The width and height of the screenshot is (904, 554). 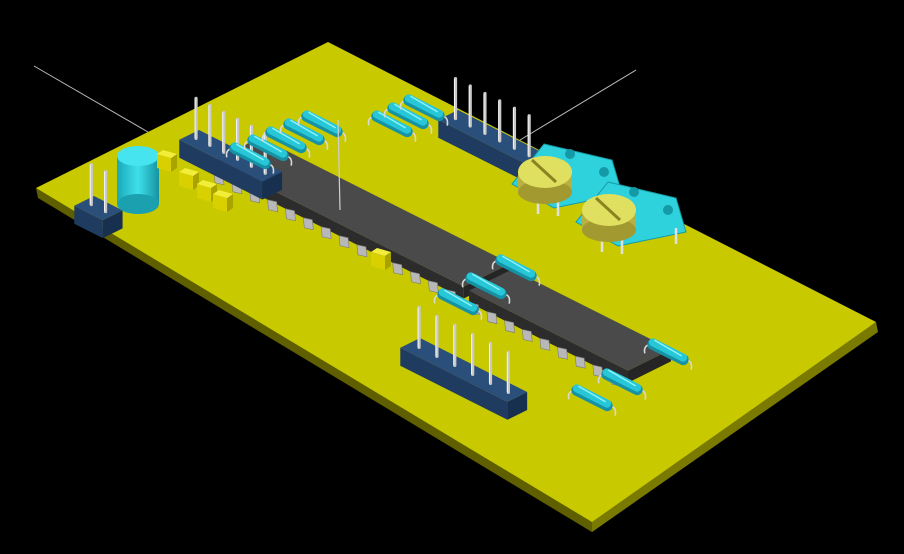 I want to click on pin-header-top-left-front, so click(x=221, y=169).